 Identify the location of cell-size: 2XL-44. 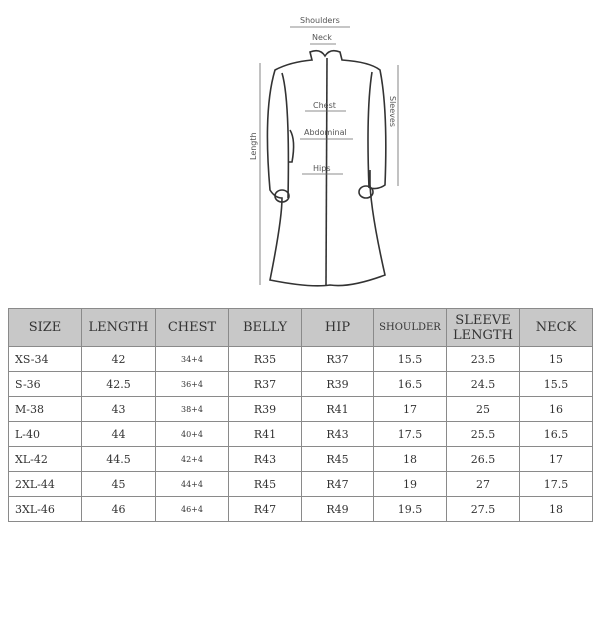
(45, 484).